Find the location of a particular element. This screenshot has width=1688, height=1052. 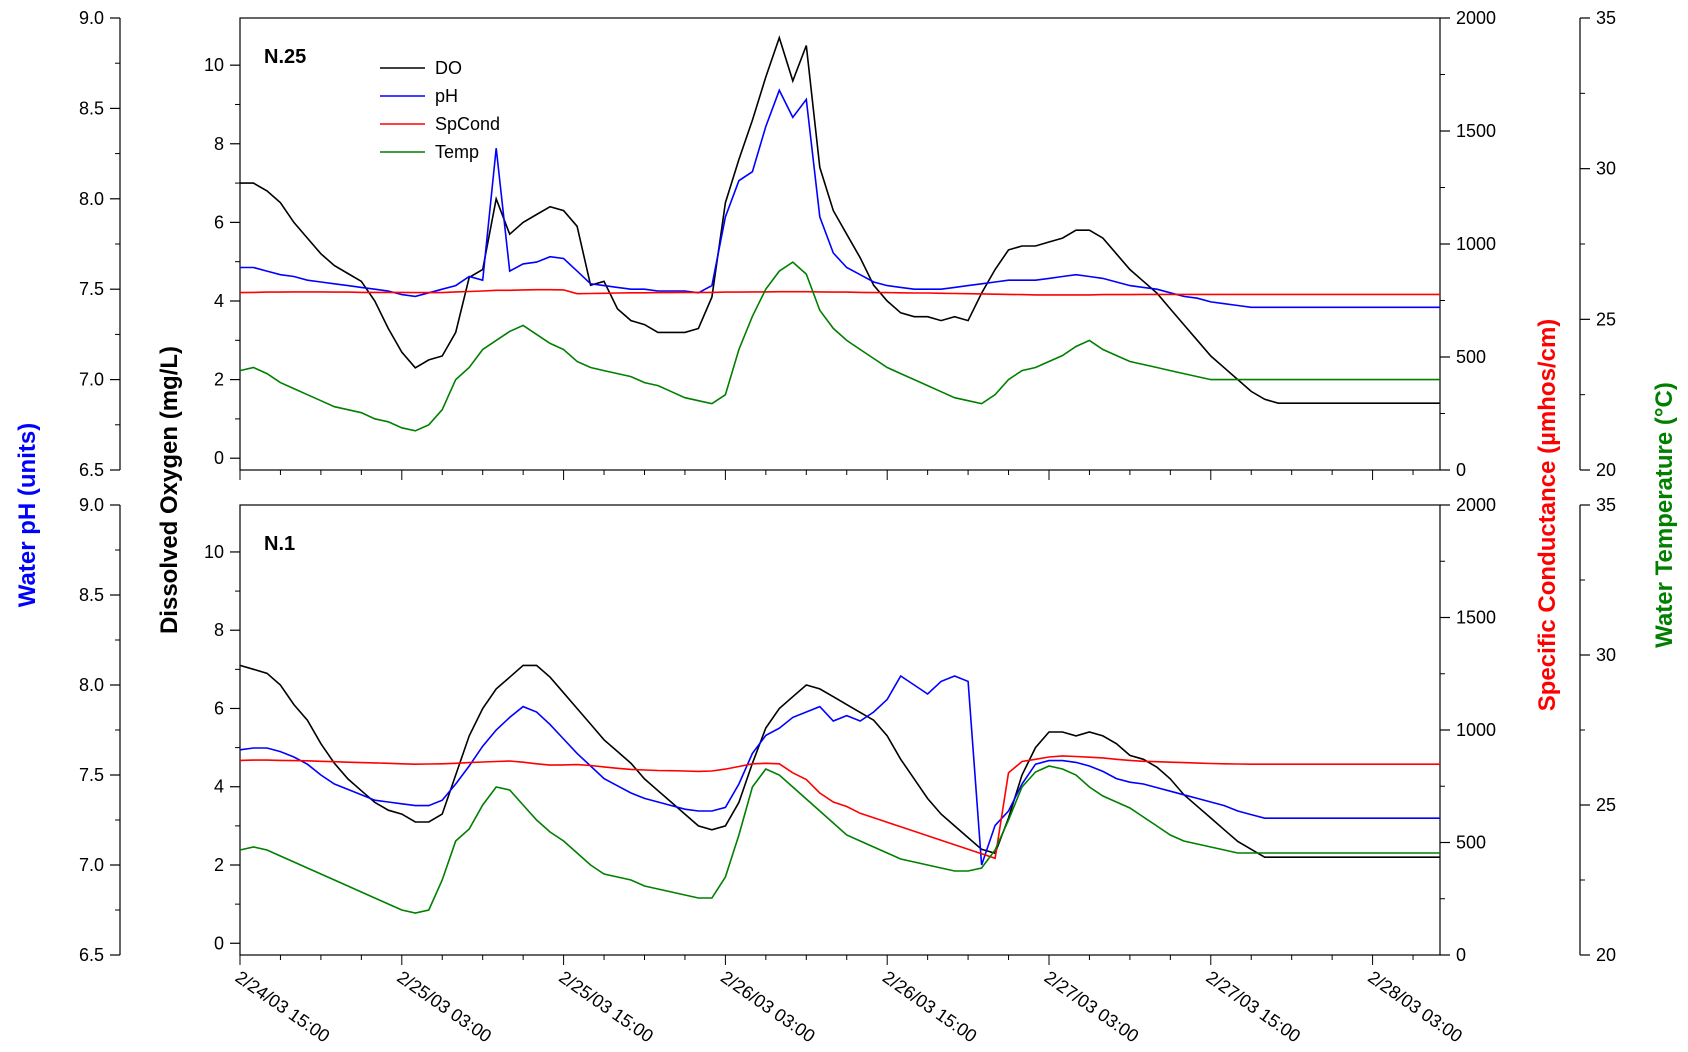

spcond-axis-title: Specific Conductance (µmhos/cm) is located at coordinates (1547, 515).